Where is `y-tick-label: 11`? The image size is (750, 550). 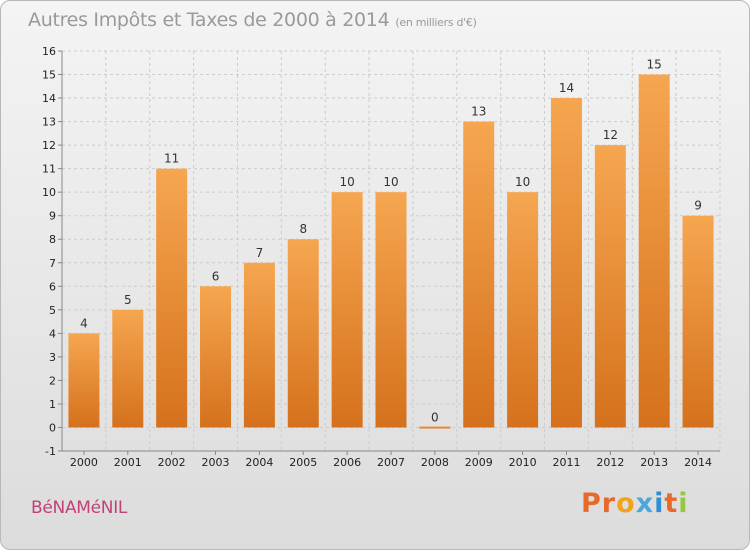 y-tick-label: 11 is located at coordinates (49, 169).